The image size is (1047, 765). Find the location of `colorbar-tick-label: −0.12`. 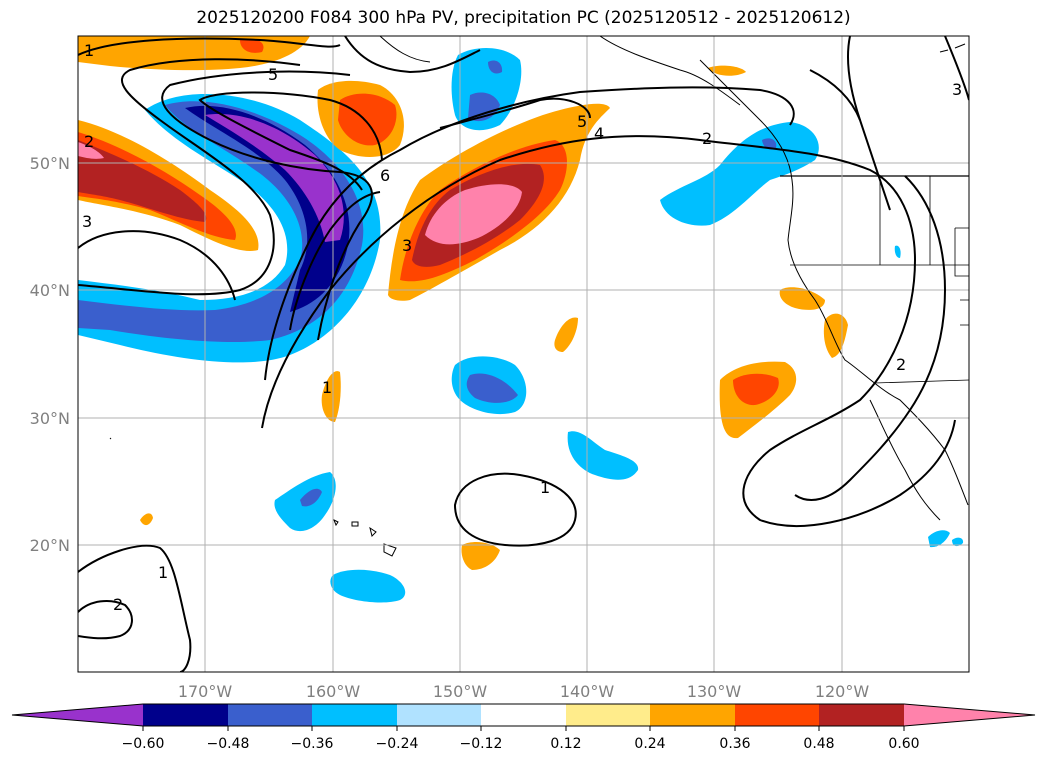

colorbar-tick-label: −0.12 is located at coordinates (481, 744).